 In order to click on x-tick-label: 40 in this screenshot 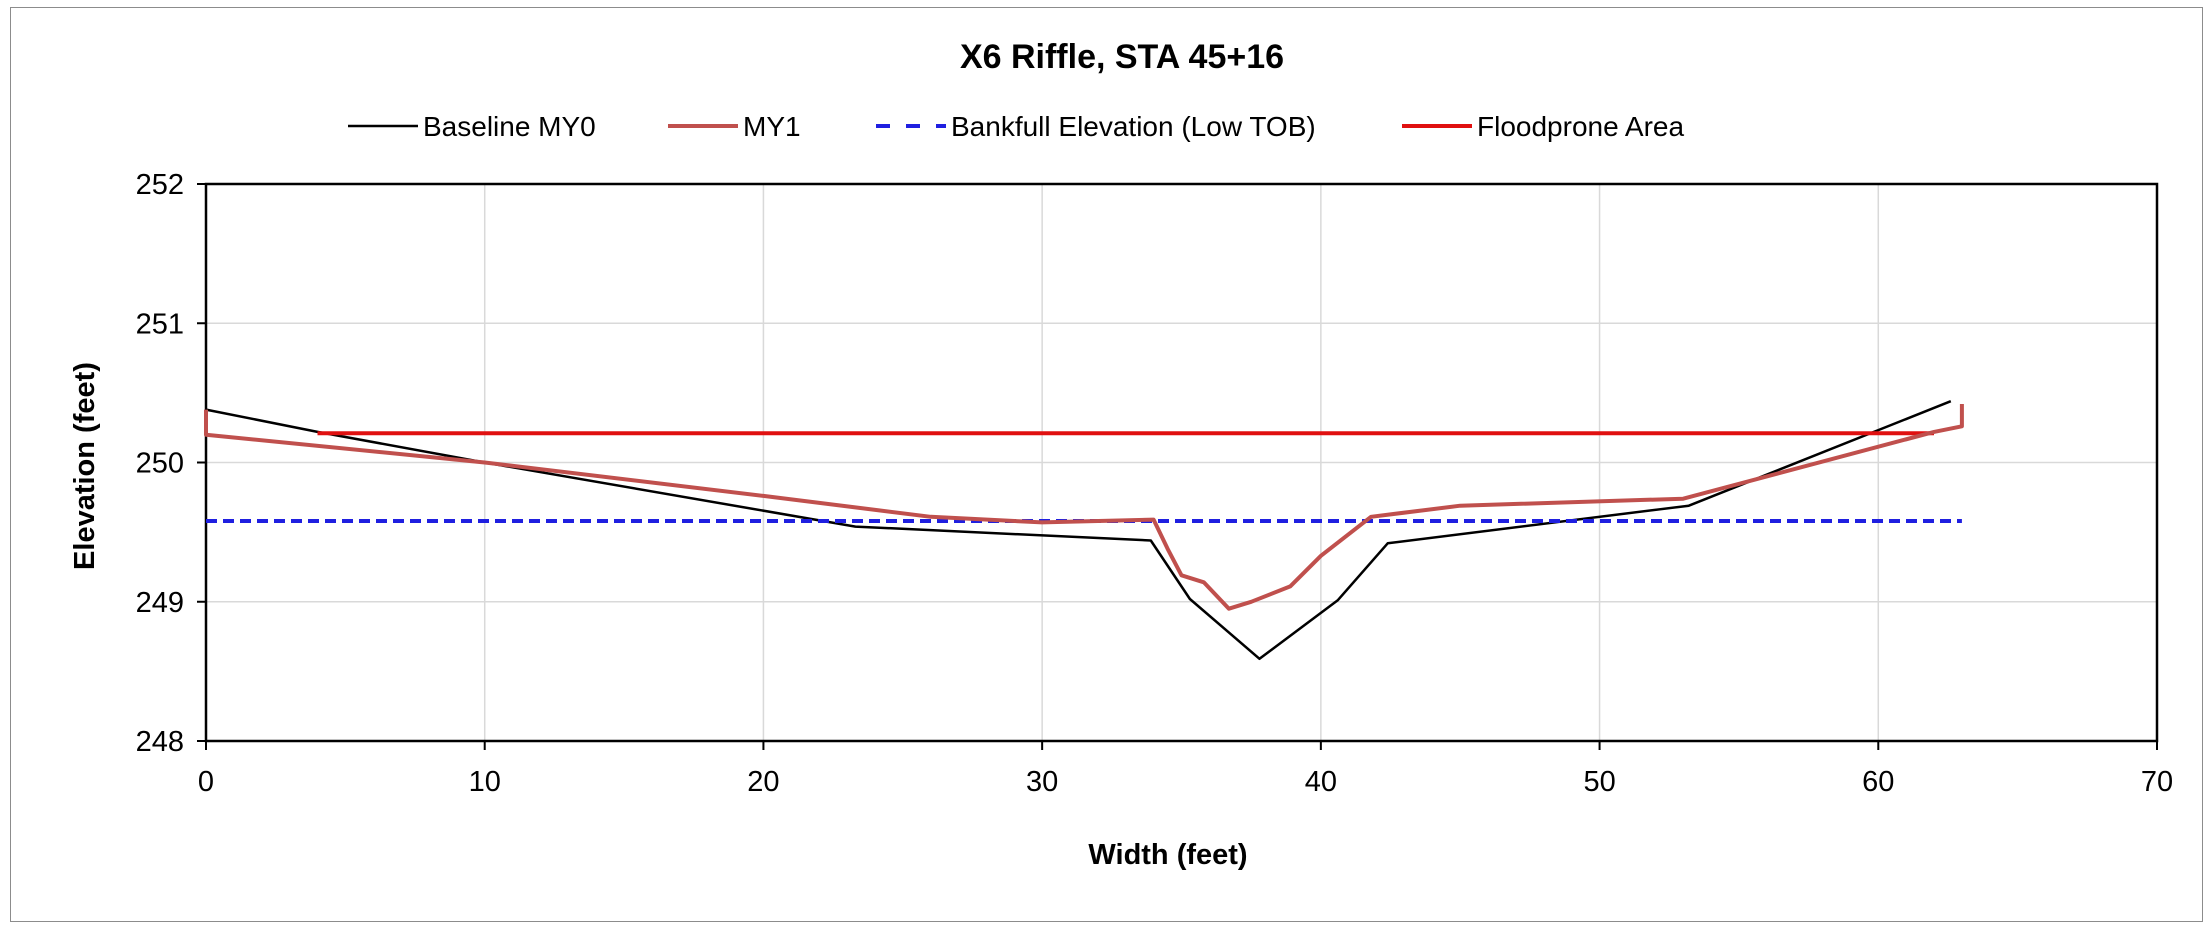, I will do `click(1321, 782)`.